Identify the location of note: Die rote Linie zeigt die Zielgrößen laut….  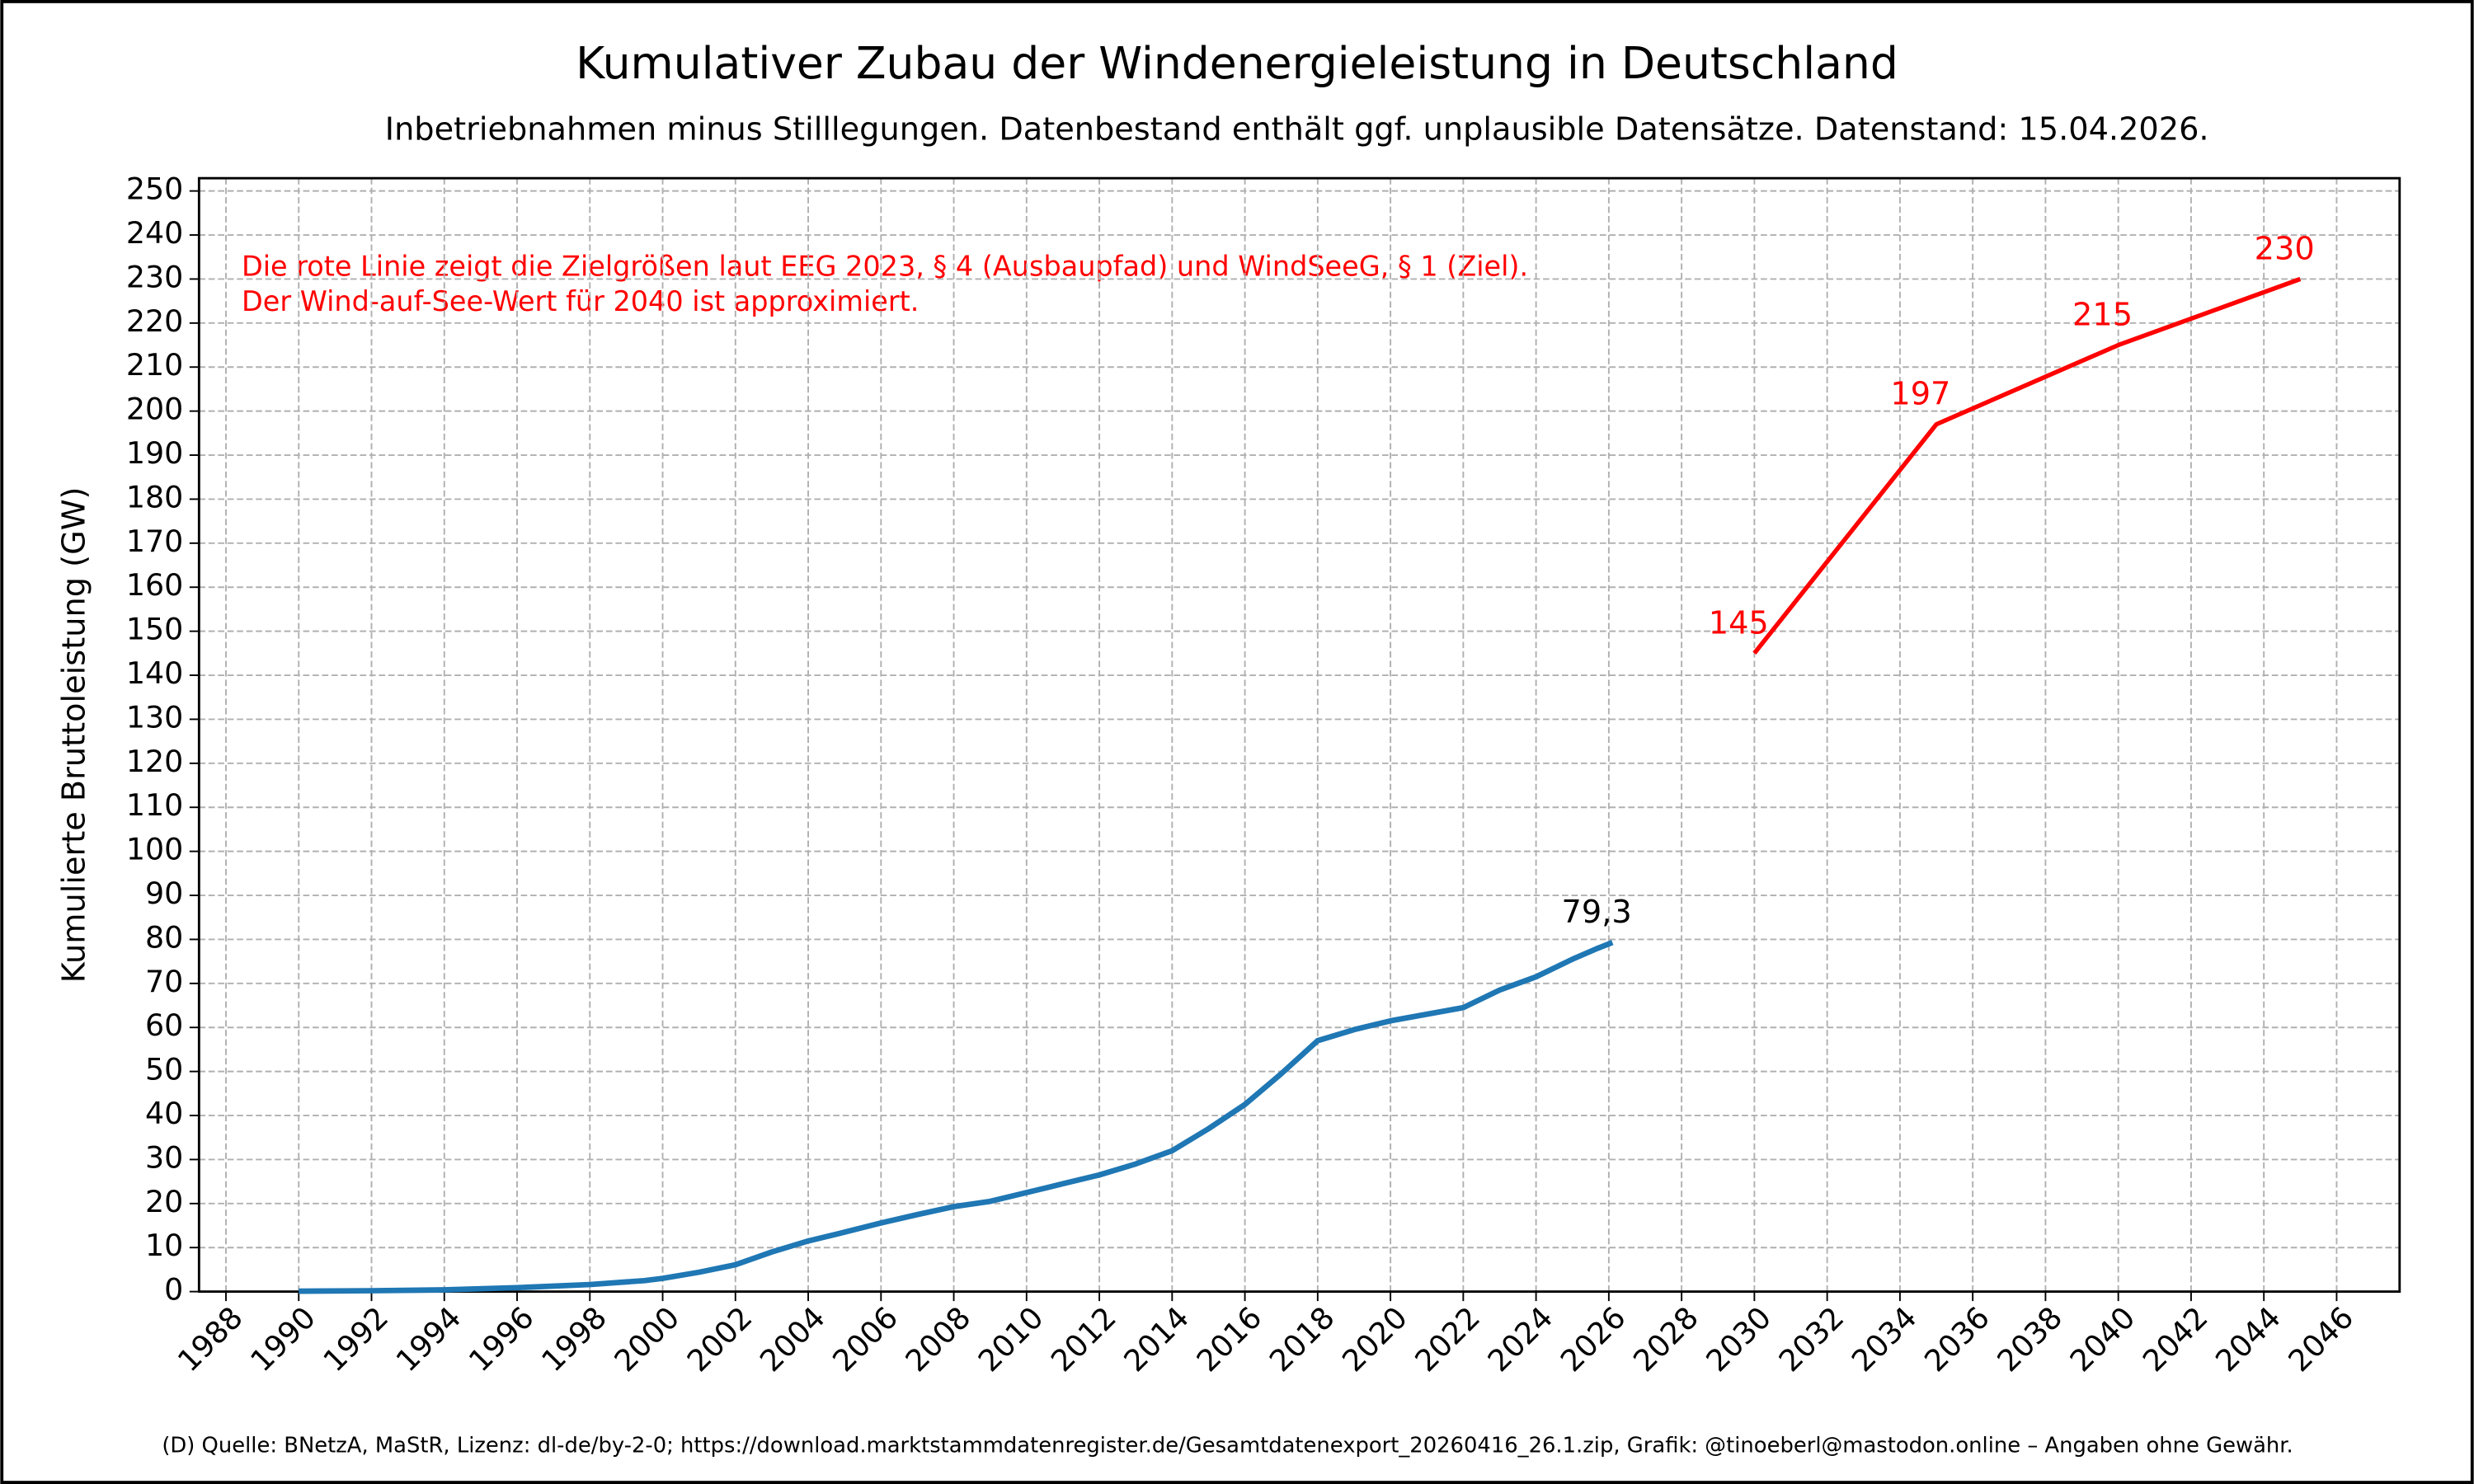
(885, 267).